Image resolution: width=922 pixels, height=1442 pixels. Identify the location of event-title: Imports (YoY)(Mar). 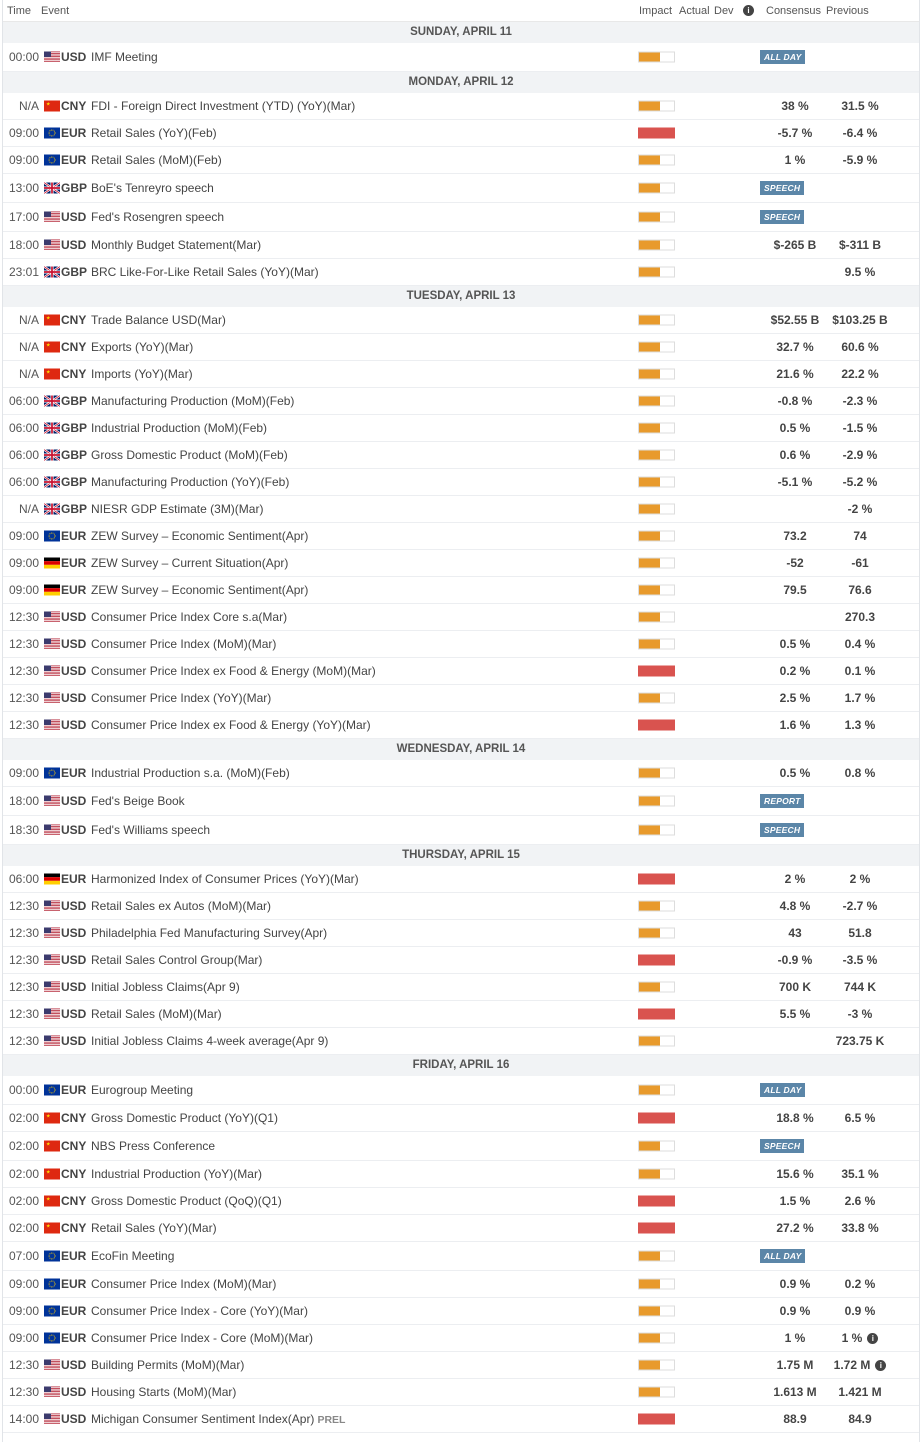
(142, 374).